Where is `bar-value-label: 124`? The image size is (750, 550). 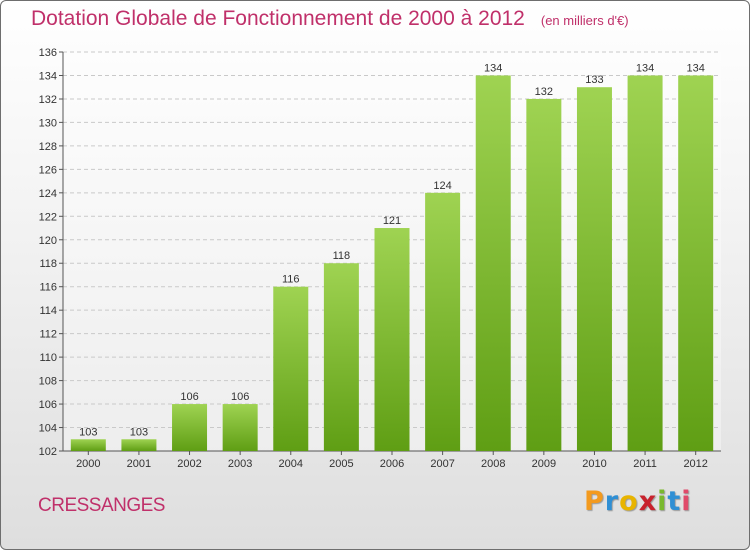 bar-value-label: 124 is located at coordinates (442, 186).